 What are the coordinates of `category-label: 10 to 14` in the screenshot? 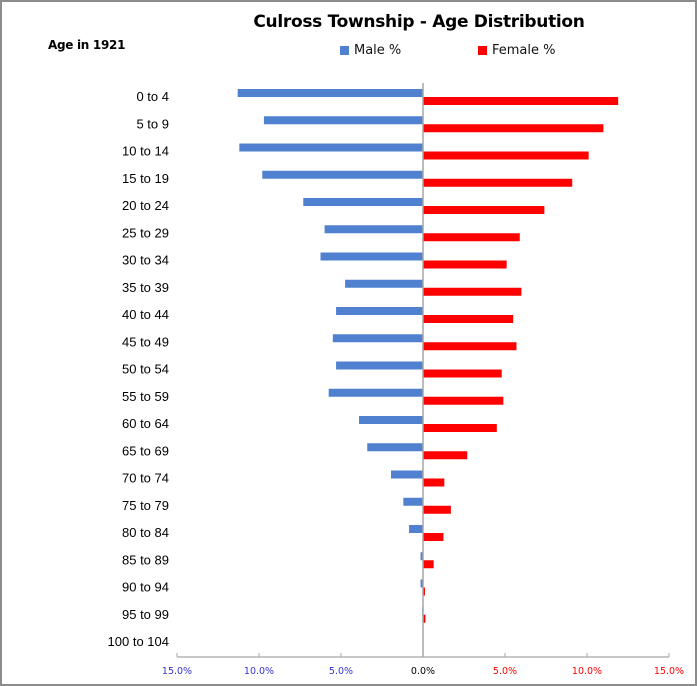 It's located at (145, 151).